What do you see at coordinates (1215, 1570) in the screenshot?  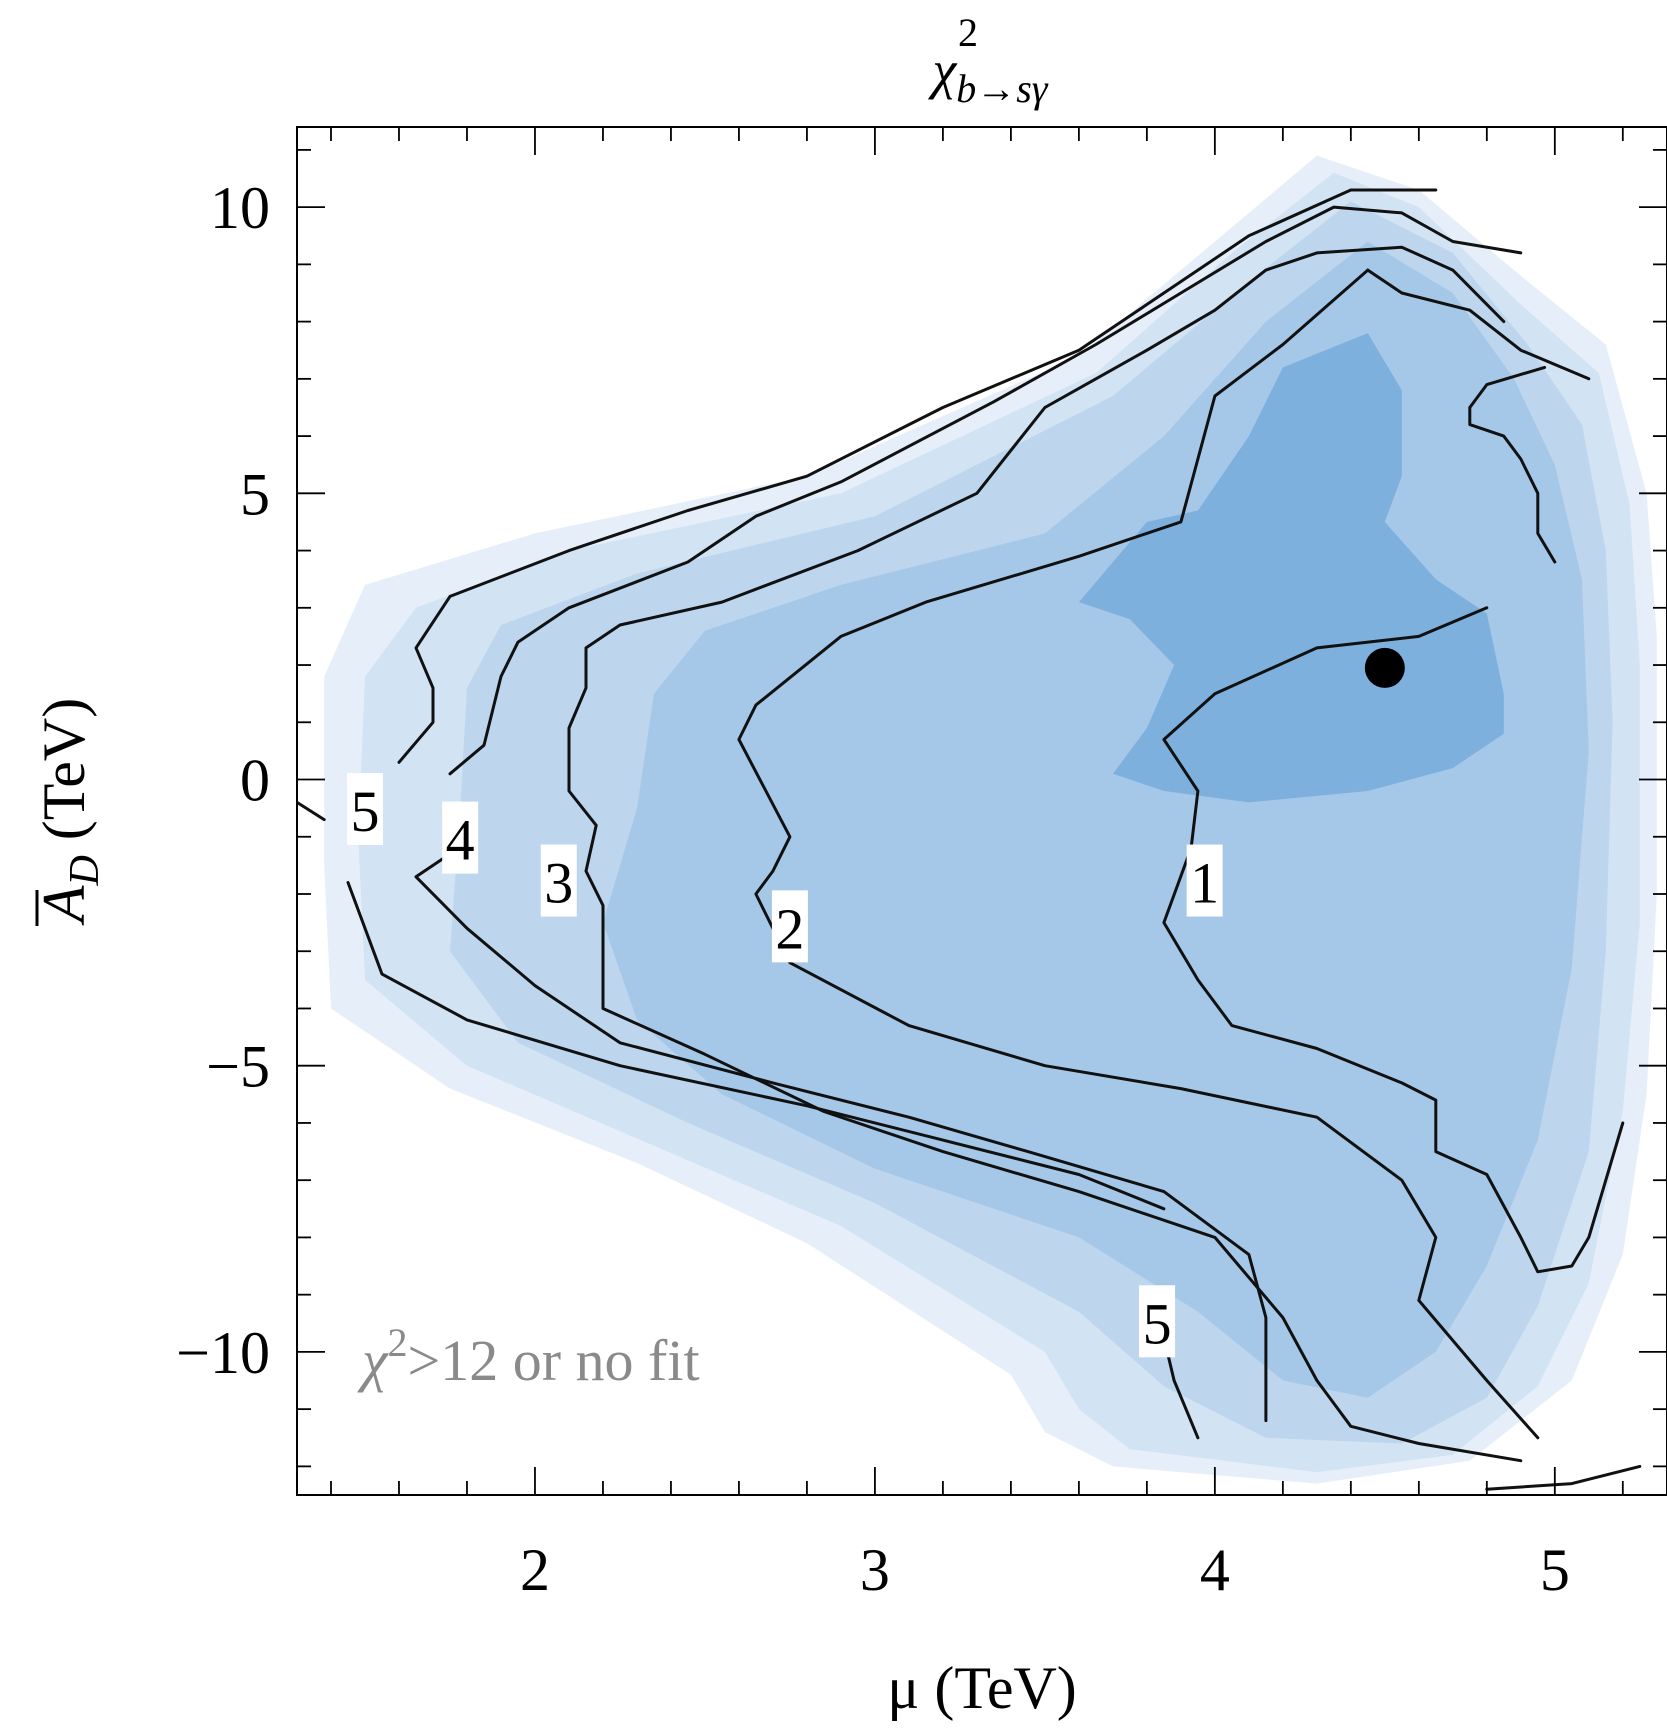 I see `x-tick-label: 4` at bounding box center [1215, 1570].